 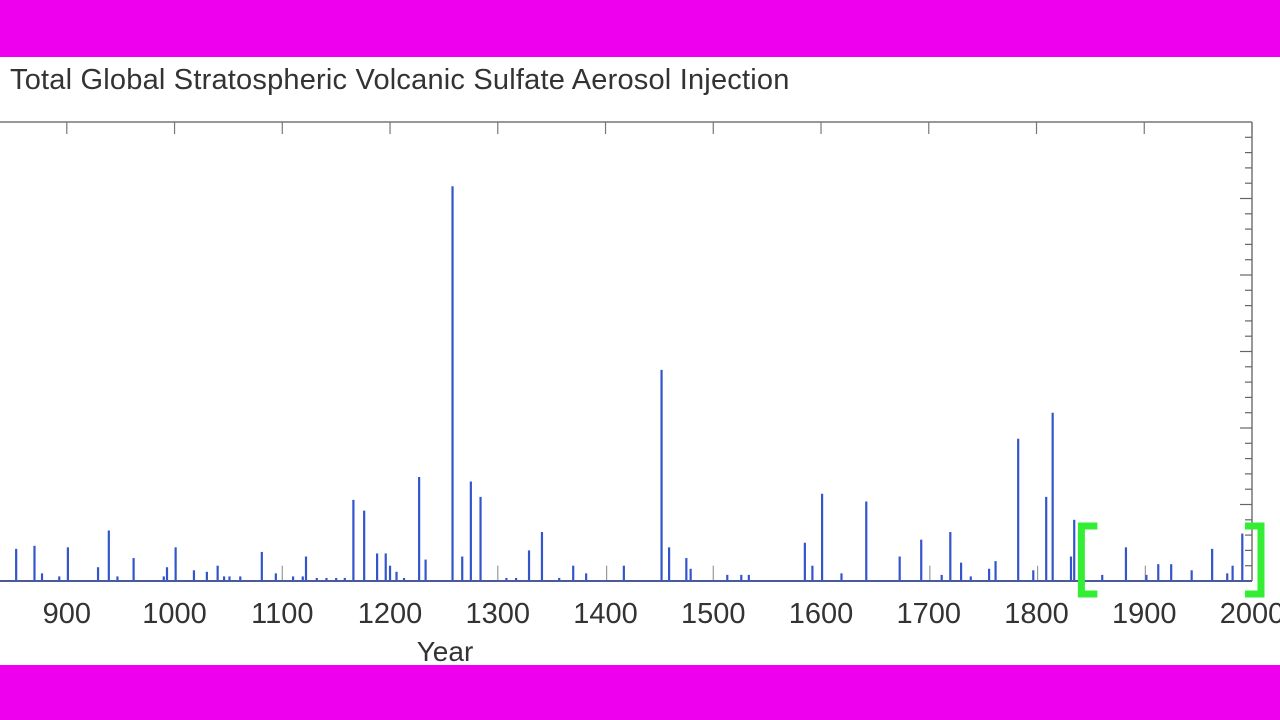 I want to click on x-tick-label: 1000, so click(x=174, y=614).